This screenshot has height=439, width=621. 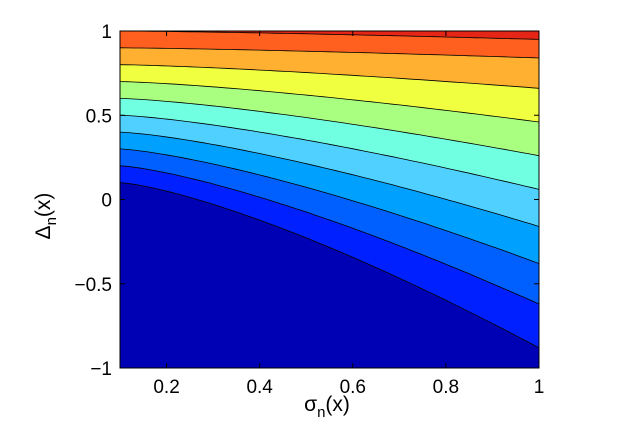 What do you see at coordinates (93, 285) in the screenshot?
I see `y-tick-label-1: −0.5` at bounding box center [93, 285].